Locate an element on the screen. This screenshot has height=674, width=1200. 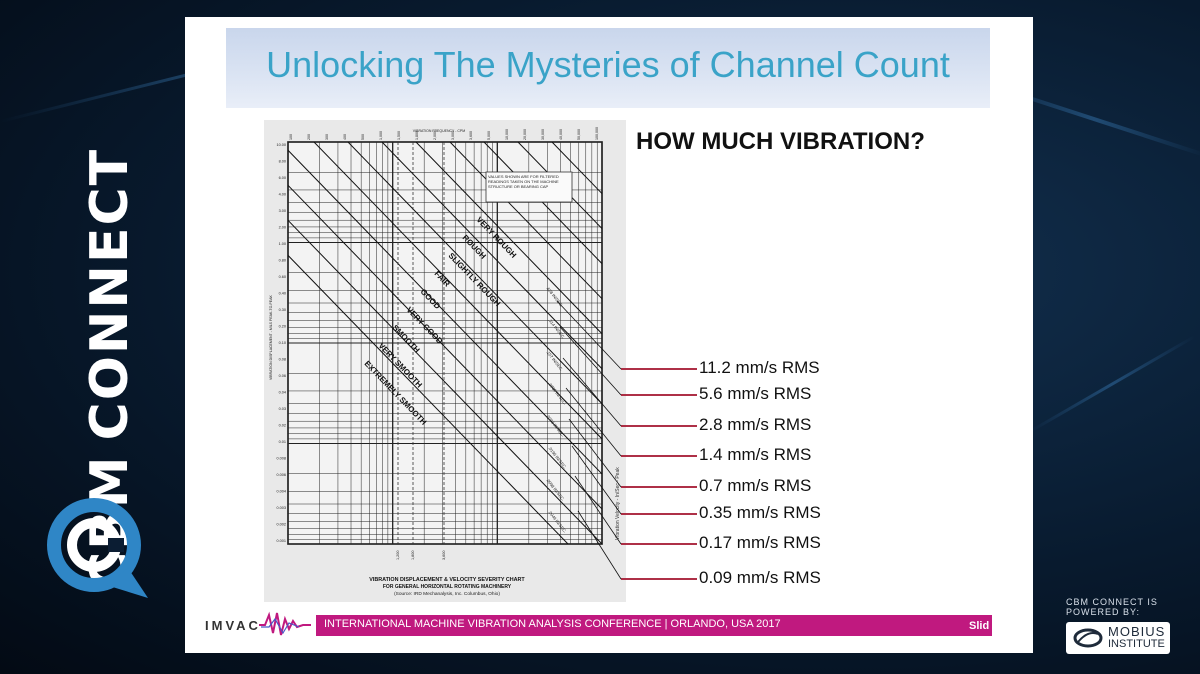
rms-label: 5.6 mm/s RMS is located at coordinates (755, 393).